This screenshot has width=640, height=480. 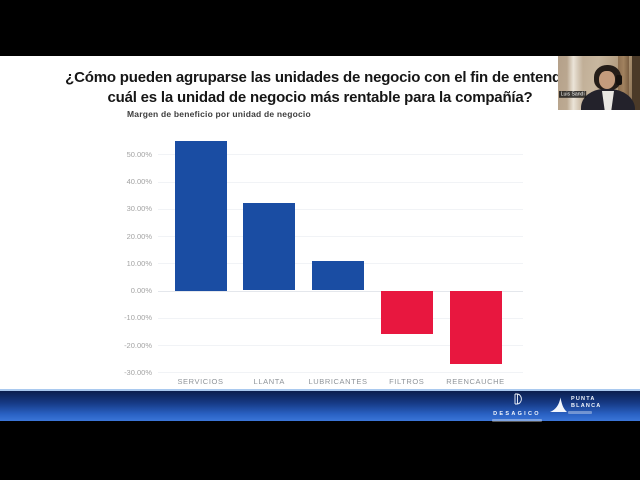 What do you see at coordinates (475, 327) in the screenshot?
I see `bar-reencauche` at bounding box center [475, 327].